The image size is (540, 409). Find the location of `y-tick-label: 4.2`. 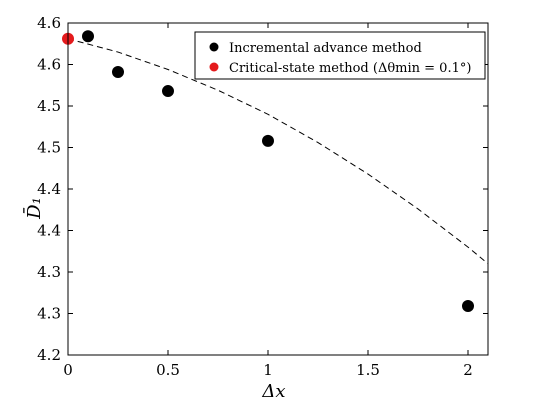

y-tick-label: 4.2 is located at coordinates (49, 355).